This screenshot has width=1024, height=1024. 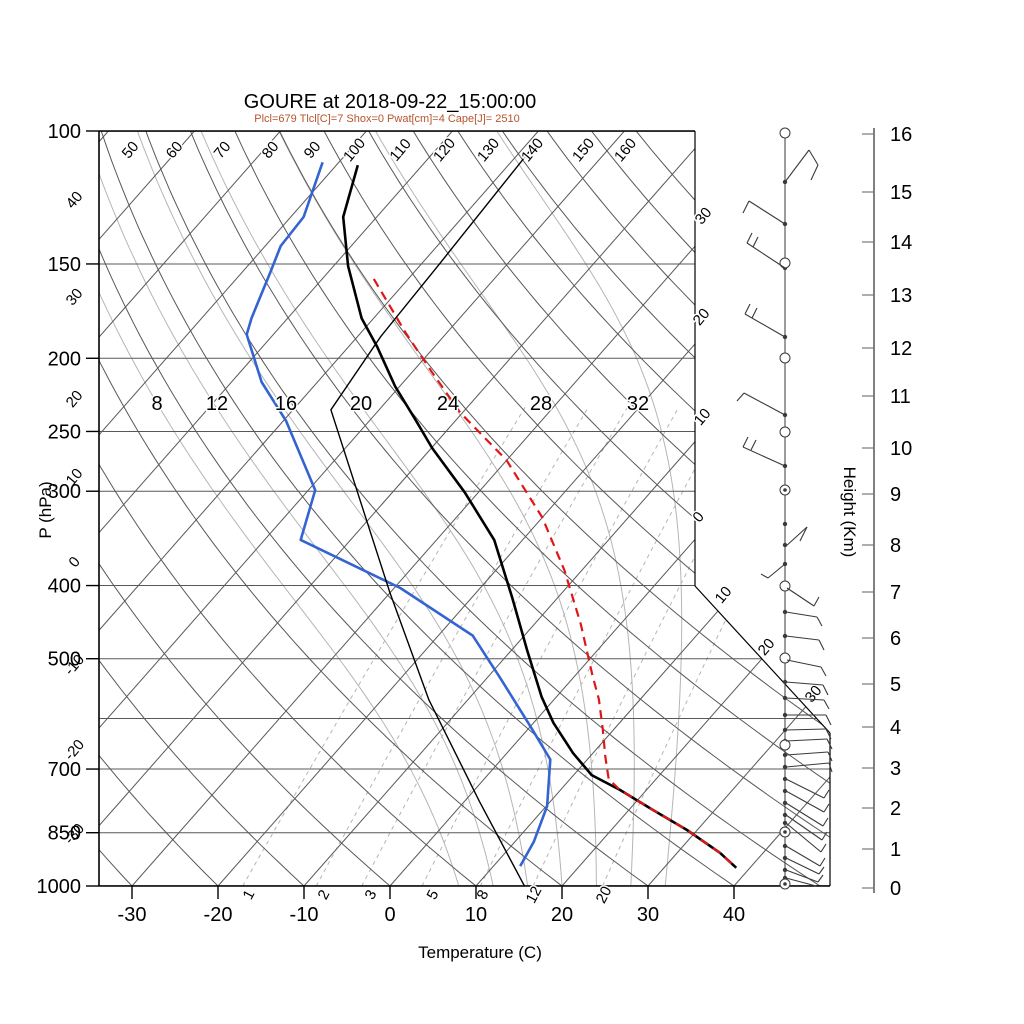 What do you see at coordinates (895, 639) in the screenshot?
I see `svg-text: 6` at bounding box center [895, 639].